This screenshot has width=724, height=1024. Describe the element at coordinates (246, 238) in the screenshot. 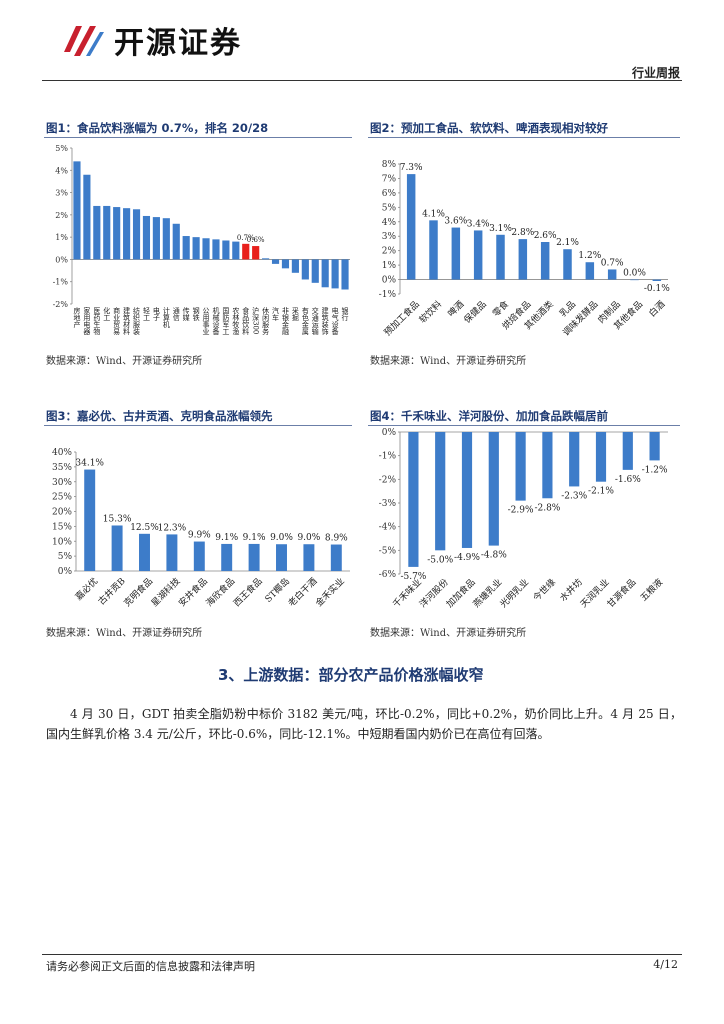

I see `data-label: 0.7%` at that location.